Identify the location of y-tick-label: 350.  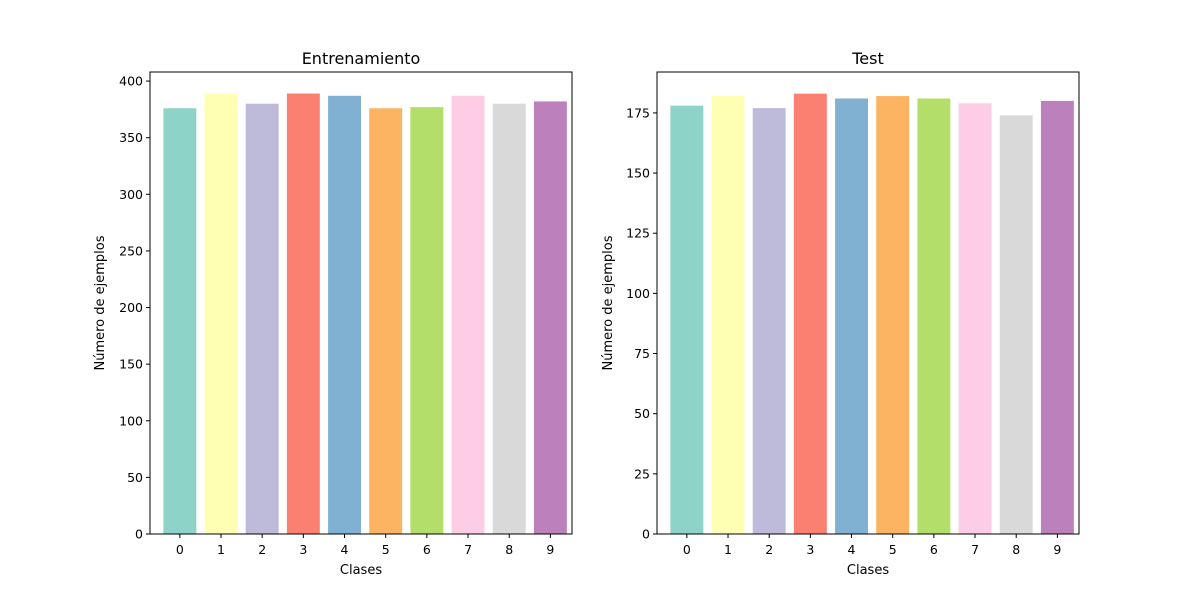
(131, 137).